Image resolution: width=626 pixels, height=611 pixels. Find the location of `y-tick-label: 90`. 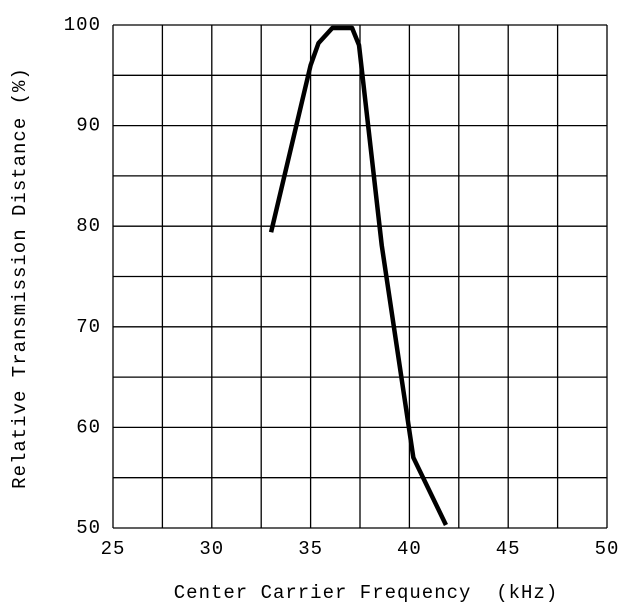

y-tick-label: 90 is located at coordinates (88, 126).